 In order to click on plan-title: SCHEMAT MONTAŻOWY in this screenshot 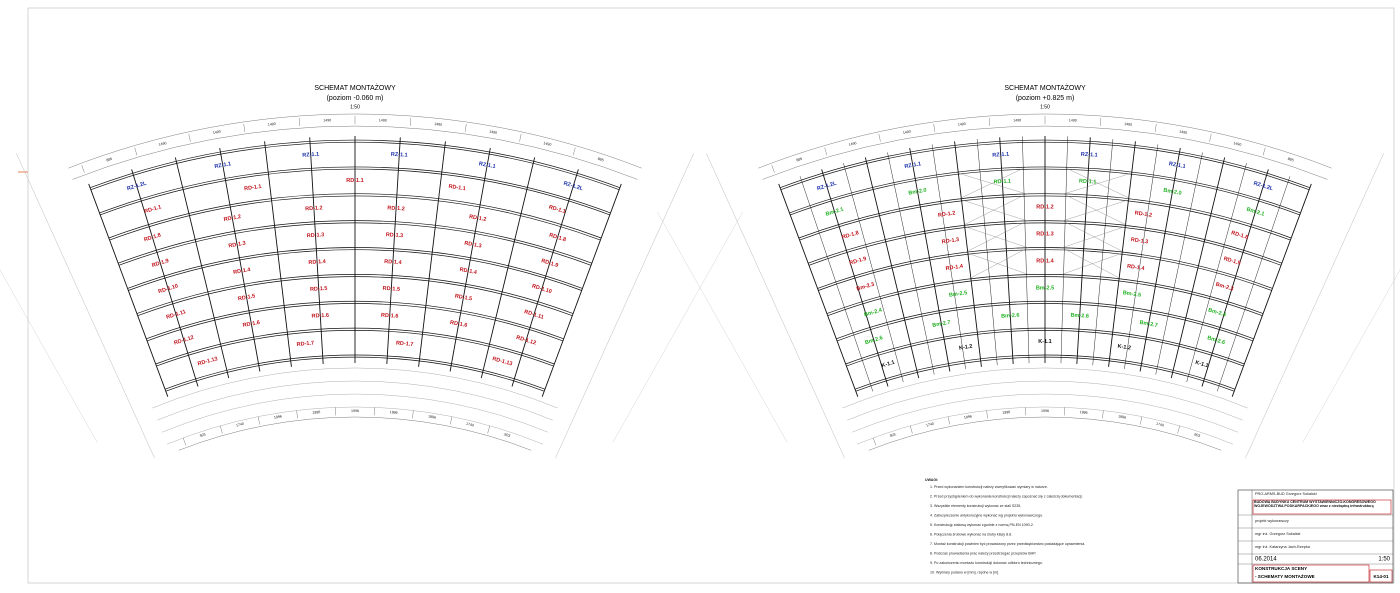, I will do `click(1045, 87)`.